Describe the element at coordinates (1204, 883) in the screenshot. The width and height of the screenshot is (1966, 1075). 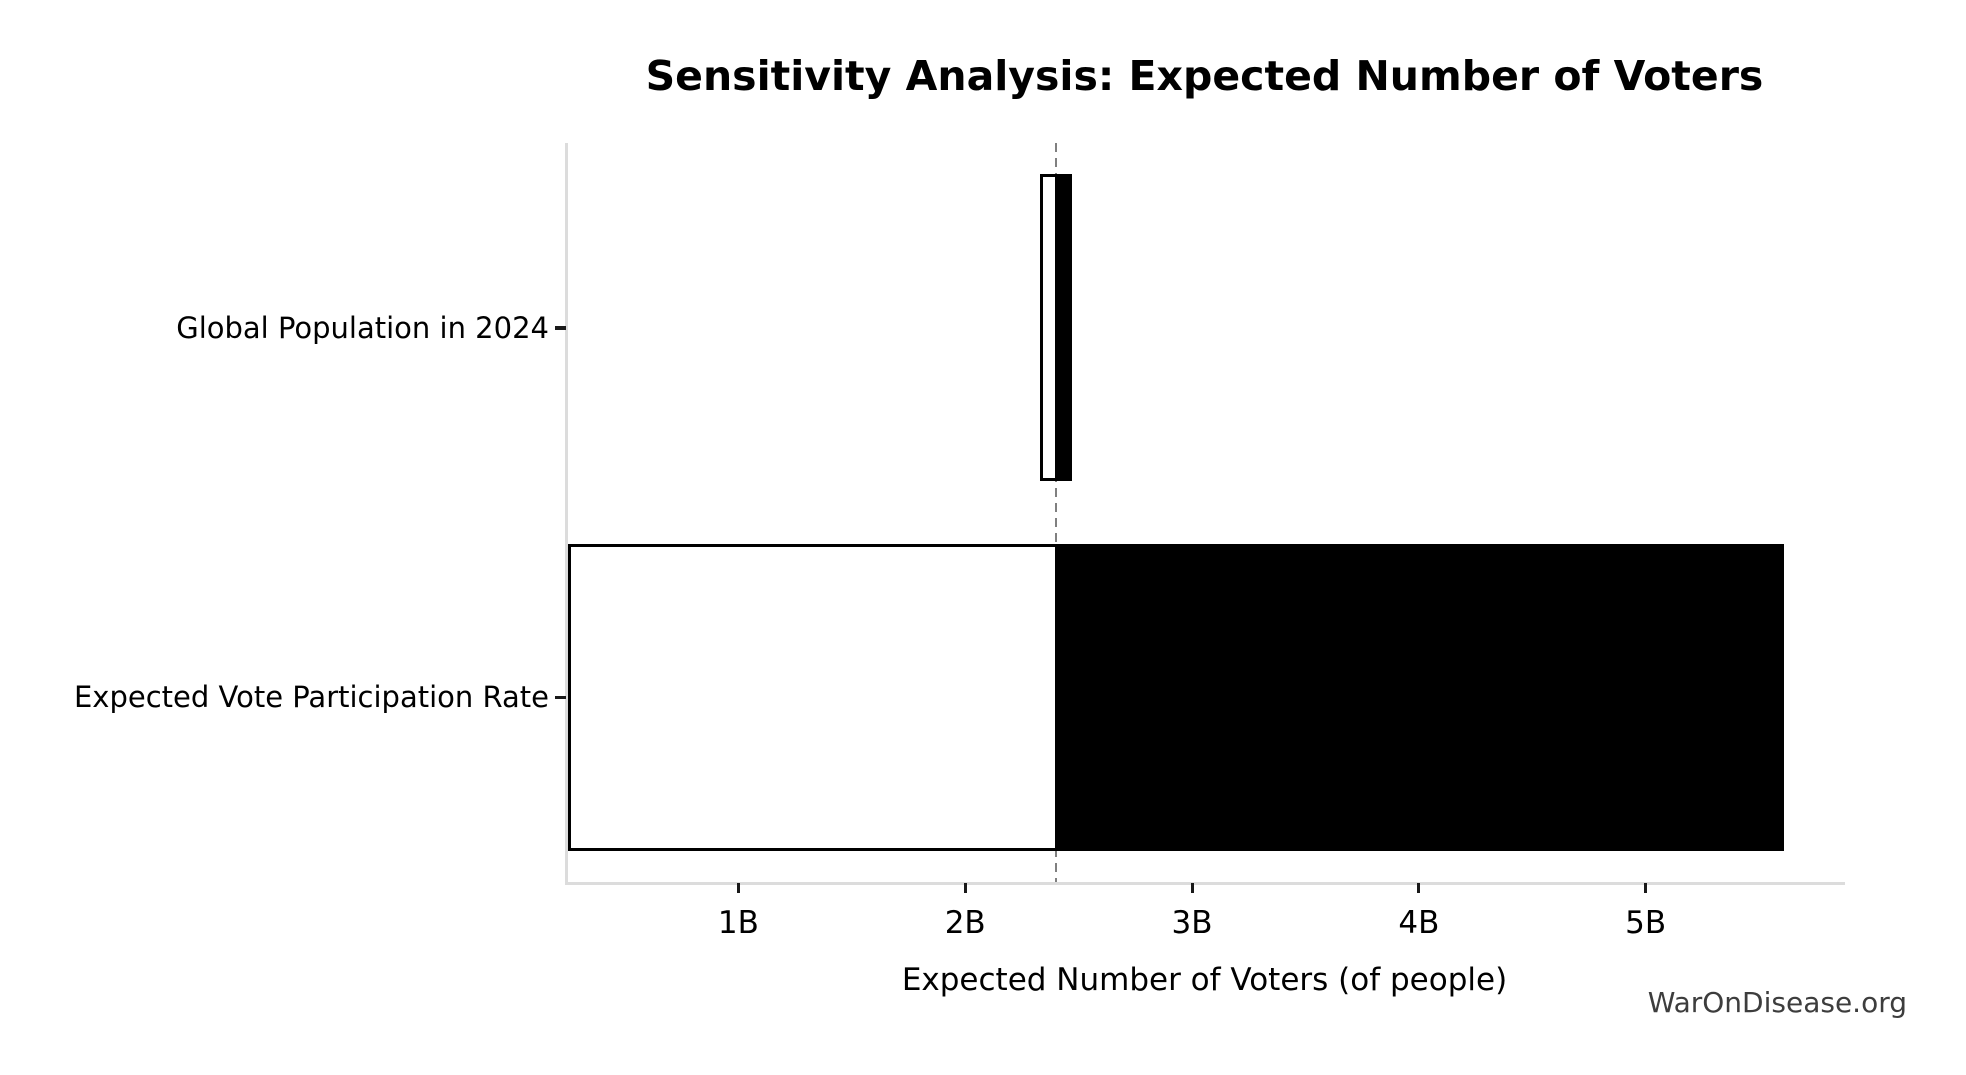
I see `x-axis-spine` at that location.